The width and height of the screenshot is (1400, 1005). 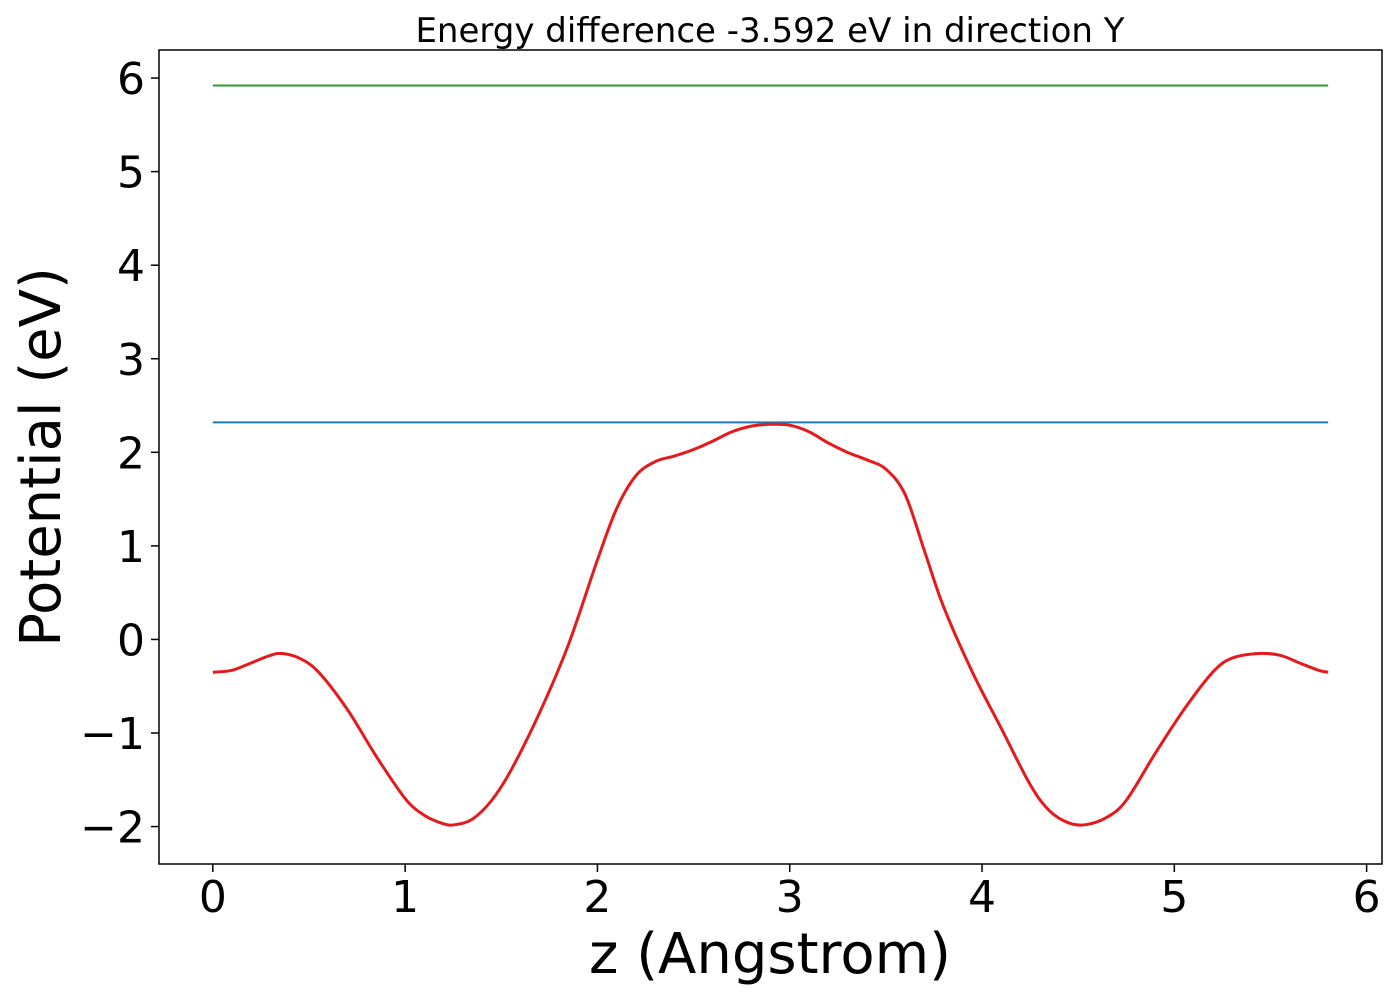 I want to click on y-axis: −2 −1 0 1 2 3 4 5 6, so click(x=119, y=454).